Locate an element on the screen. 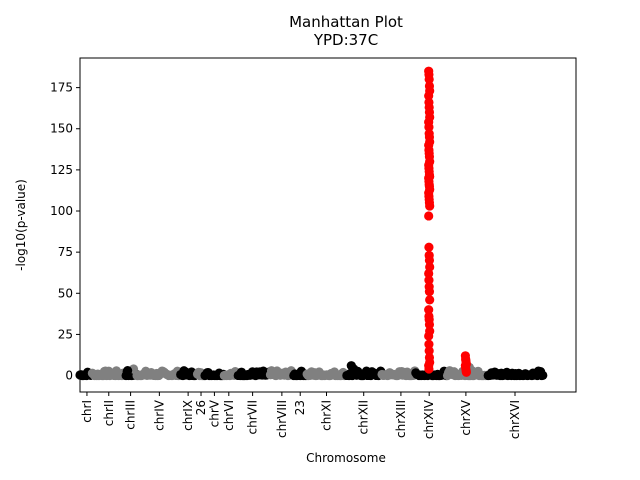 The width and height of the screenshot is (640, 480). x-tick-label: chrIX is located at coordinates (188, 415).